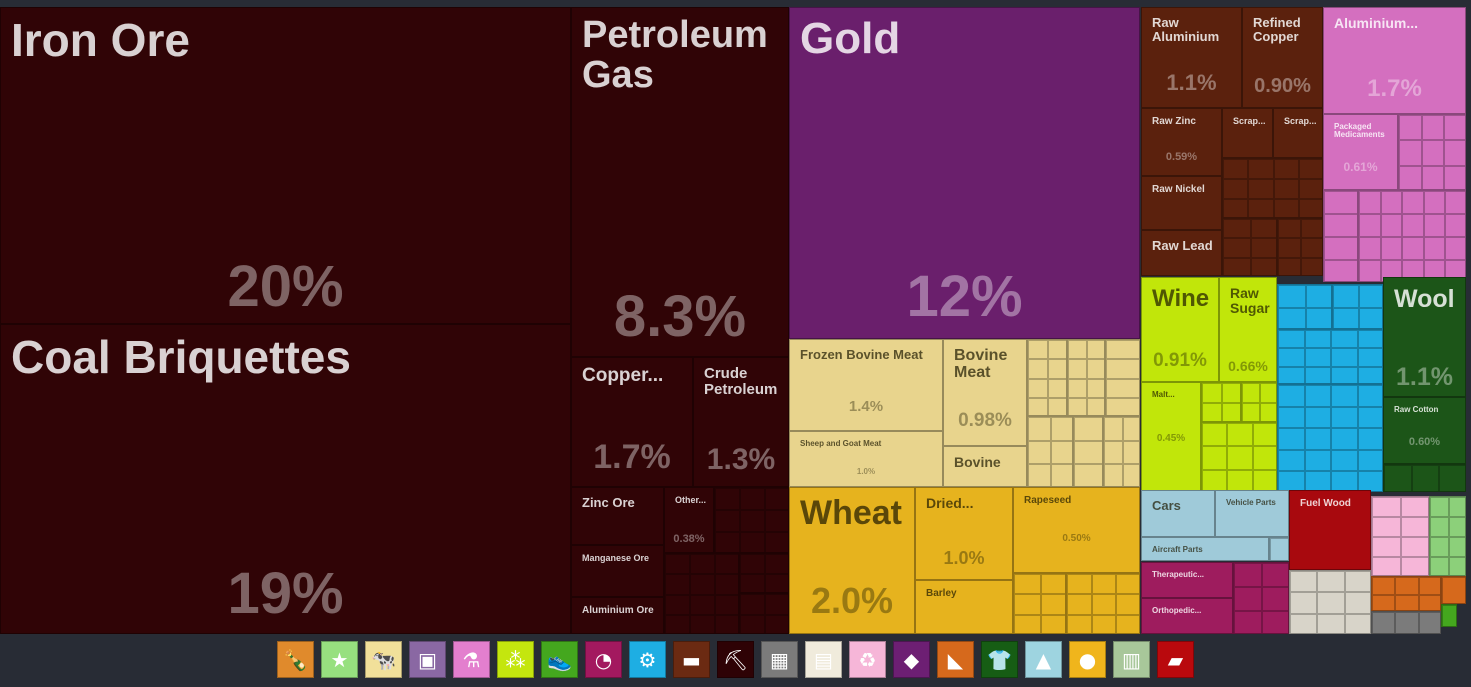 The width and height of the screenshot is (1471, 687). Describe the element at coordinates (1330, 530) in the screenshot. I see `treemap-tile-fuel-wood: Fuel Wood` at that location.